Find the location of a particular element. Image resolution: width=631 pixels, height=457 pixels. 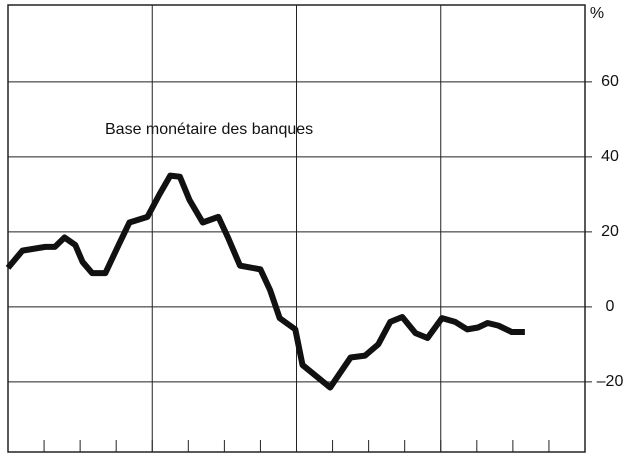

y-unit: % is located at coordinates (597, 13).